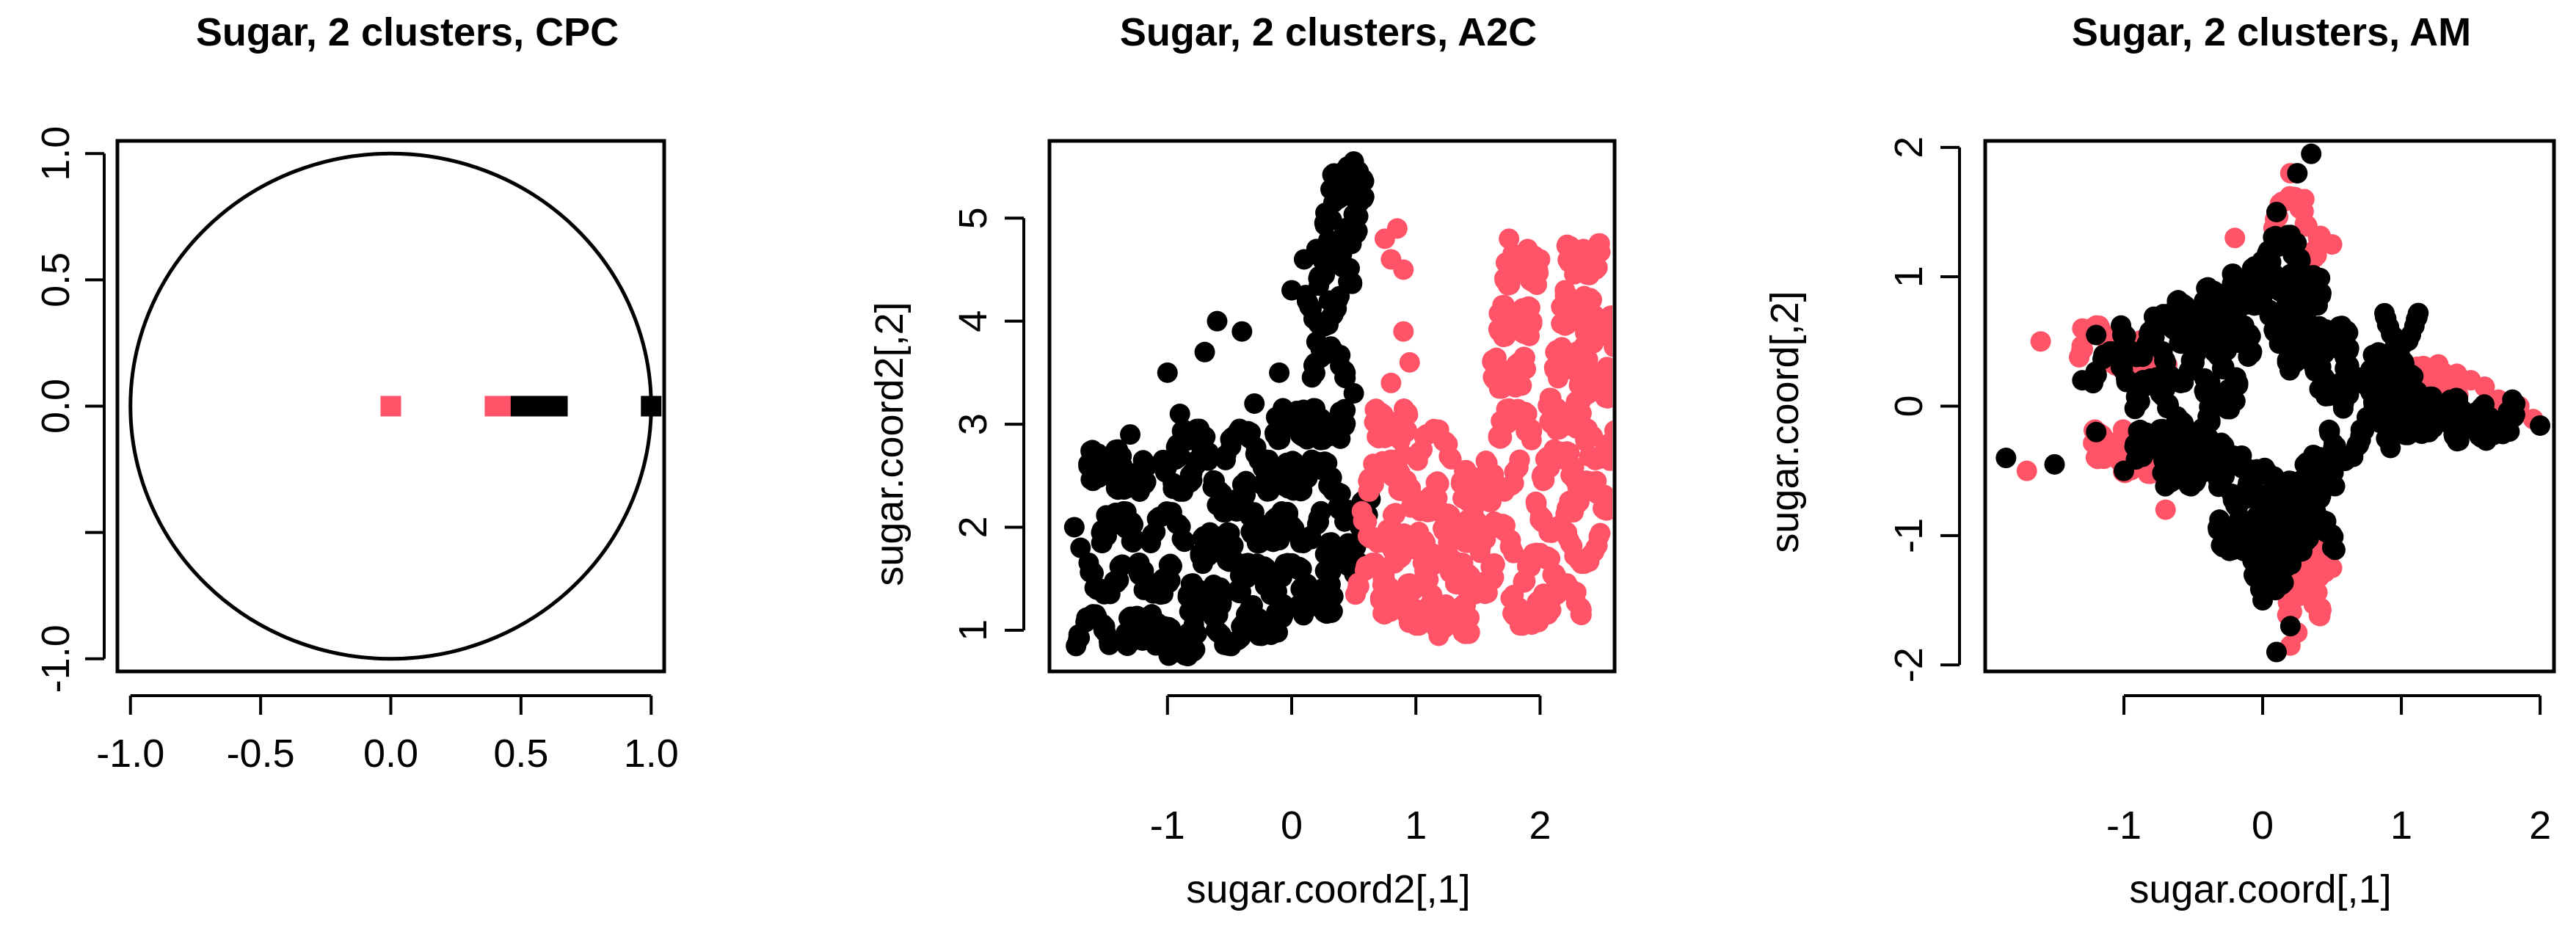 The height and width of the screenshot is (929, 2576). I want to click on a2c-plot-frame, so click(1332, 406).